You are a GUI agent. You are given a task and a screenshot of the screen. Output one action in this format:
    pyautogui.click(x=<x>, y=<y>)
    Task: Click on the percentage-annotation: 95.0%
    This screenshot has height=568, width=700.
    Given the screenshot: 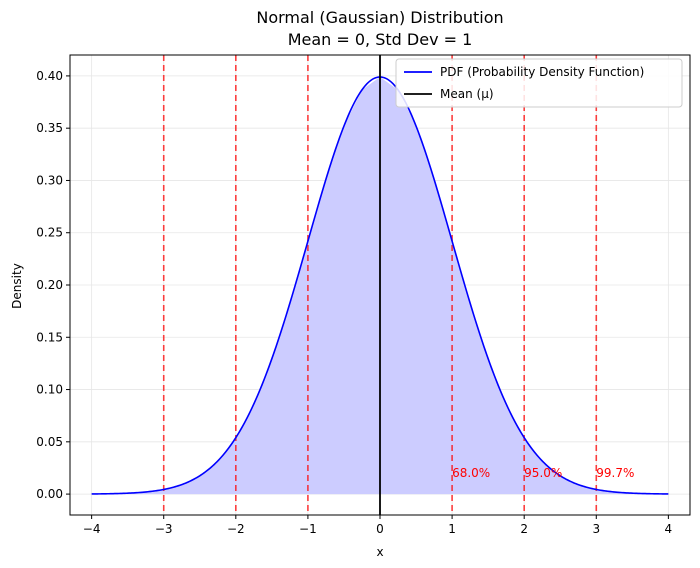 What is the action you would take?
    pyautogui.click(x=543, y=473)
    